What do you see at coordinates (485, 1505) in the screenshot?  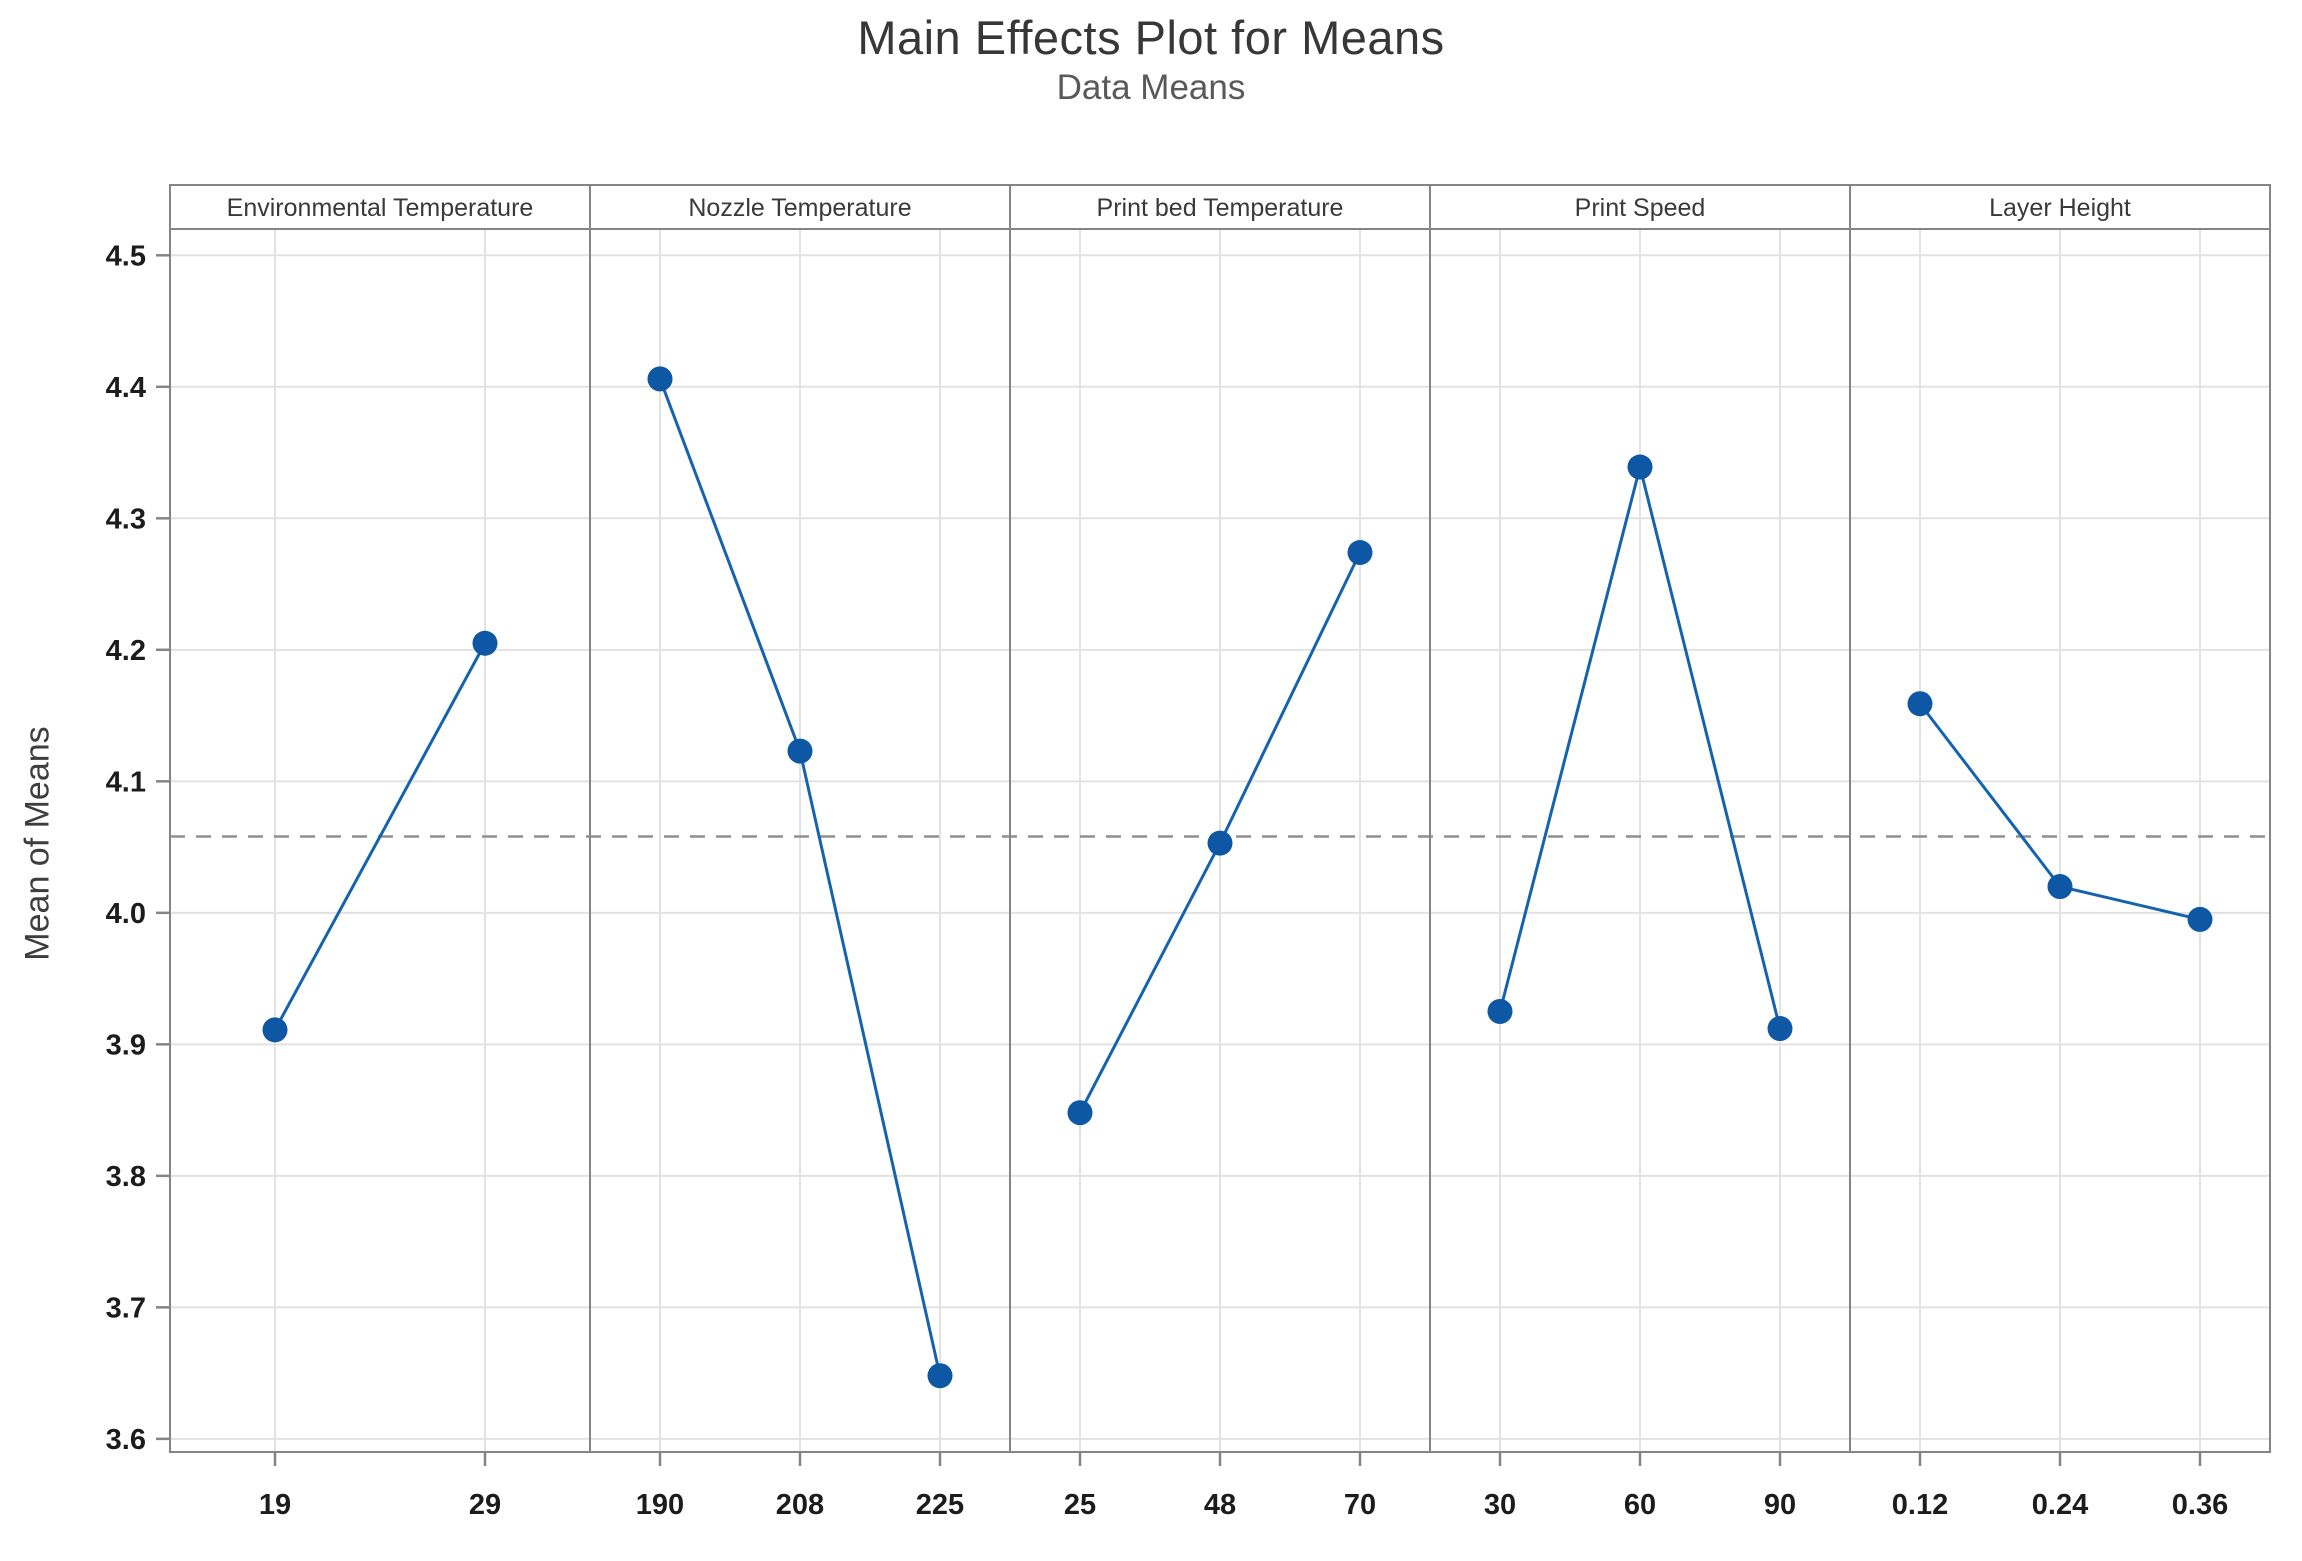 I see `x-tick-label: 29` at bounding box center [485, 1505].